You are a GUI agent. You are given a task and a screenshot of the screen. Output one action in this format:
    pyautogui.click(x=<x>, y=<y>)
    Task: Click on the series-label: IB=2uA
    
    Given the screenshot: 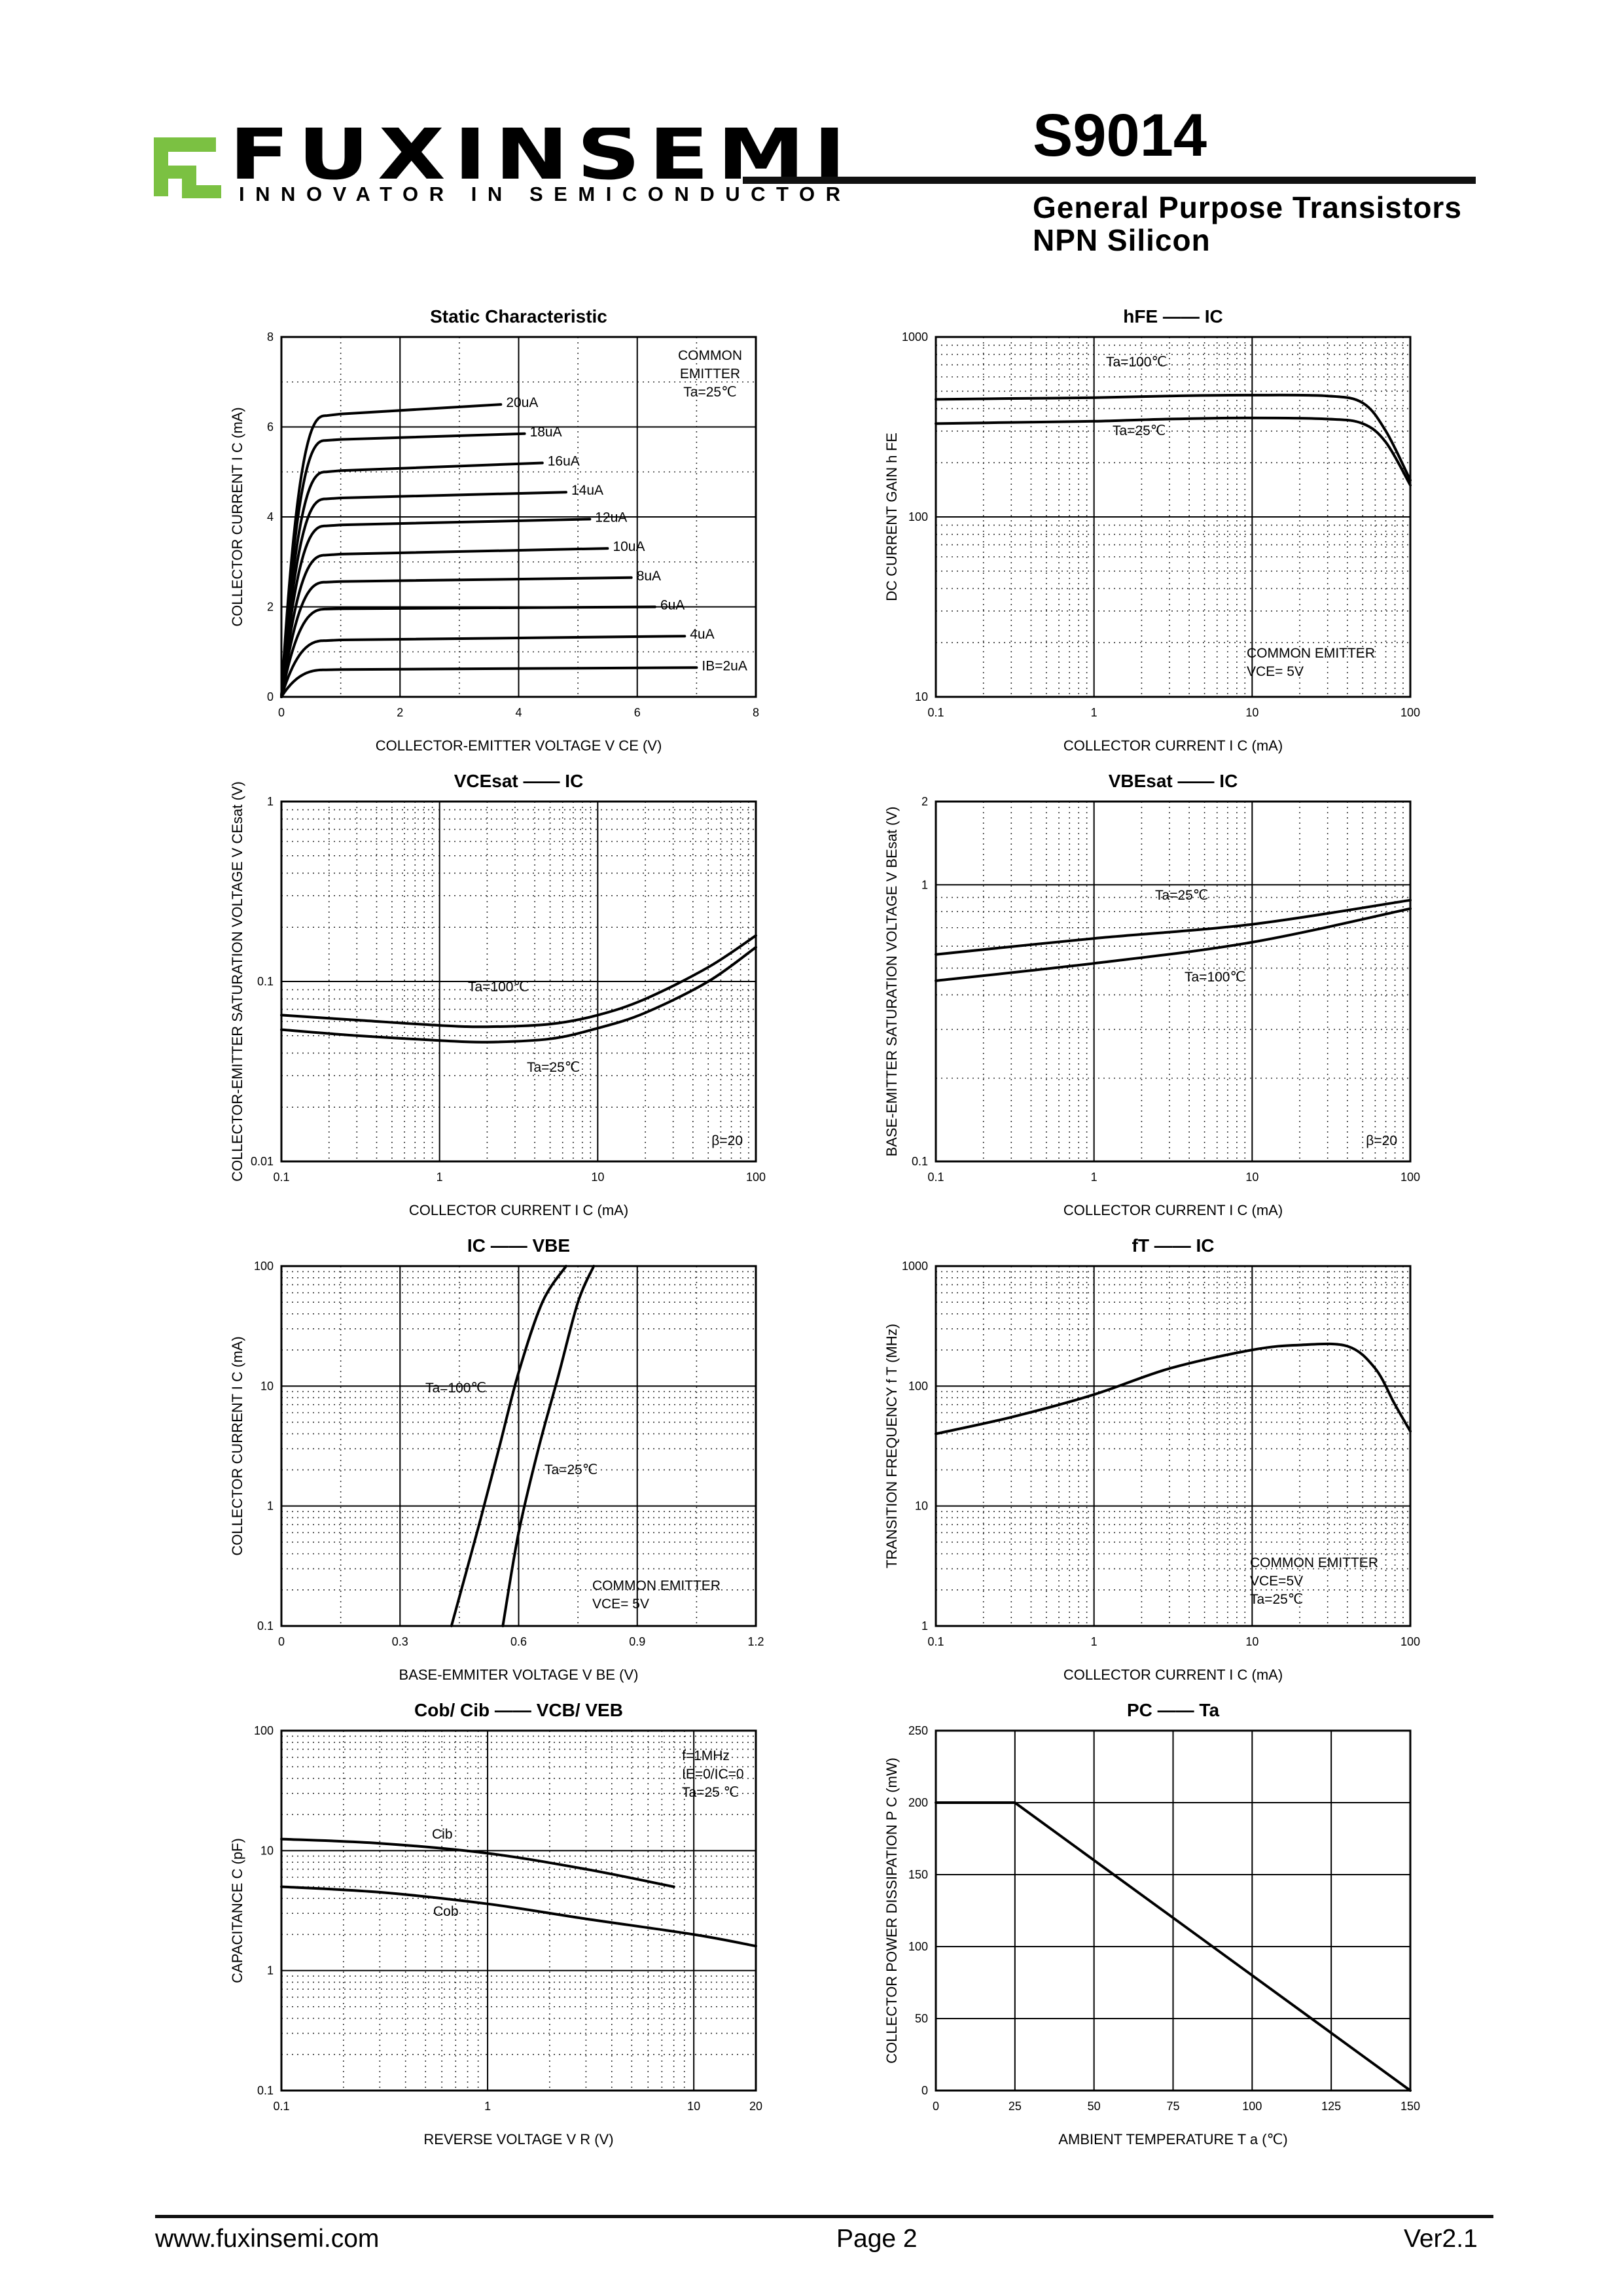 What is the action you would take?
    pyautogui.click(x=725, y=666)
    